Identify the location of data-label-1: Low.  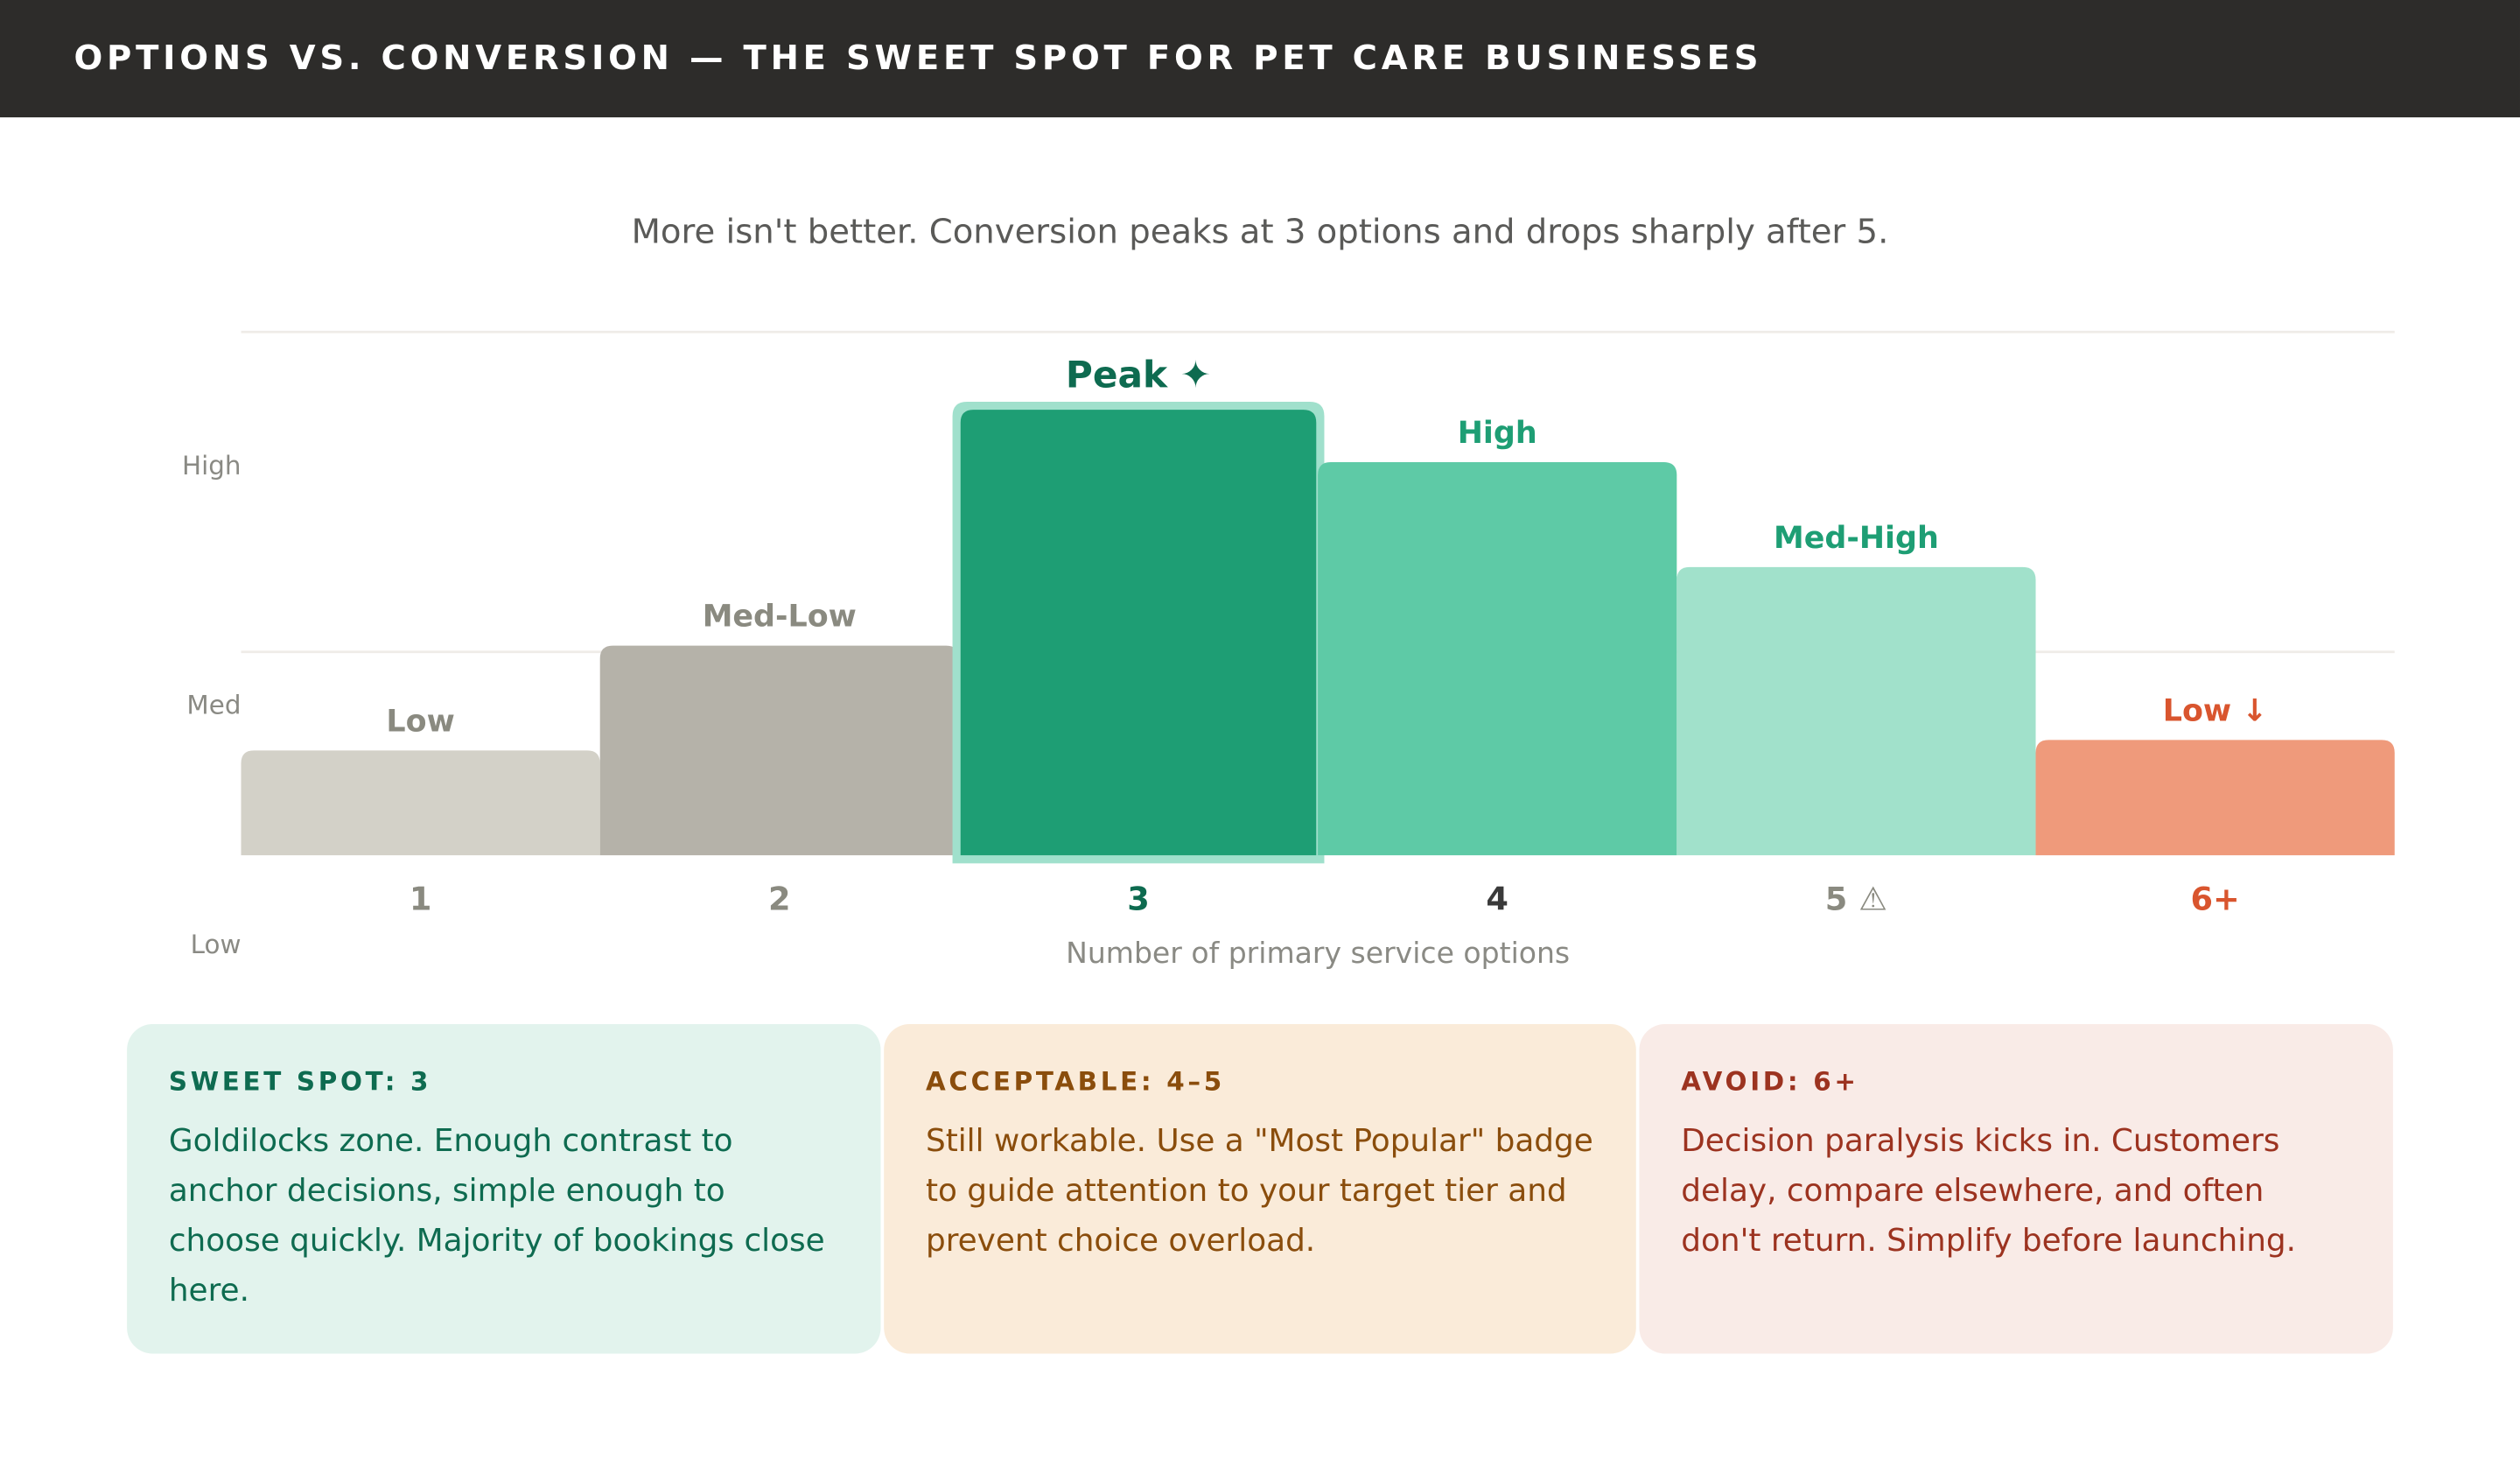
(420, 722).